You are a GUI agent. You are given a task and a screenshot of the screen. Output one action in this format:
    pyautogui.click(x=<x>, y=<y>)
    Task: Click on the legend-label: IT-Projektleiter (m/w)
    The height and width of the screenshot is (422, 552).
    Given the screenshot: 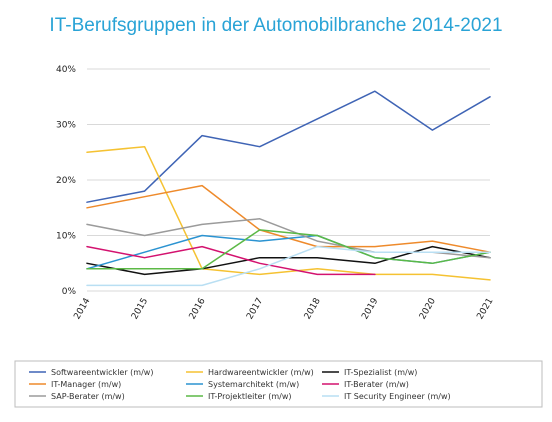 What is the action you would take?
    pyautogui.click(x=250, y=396)
    